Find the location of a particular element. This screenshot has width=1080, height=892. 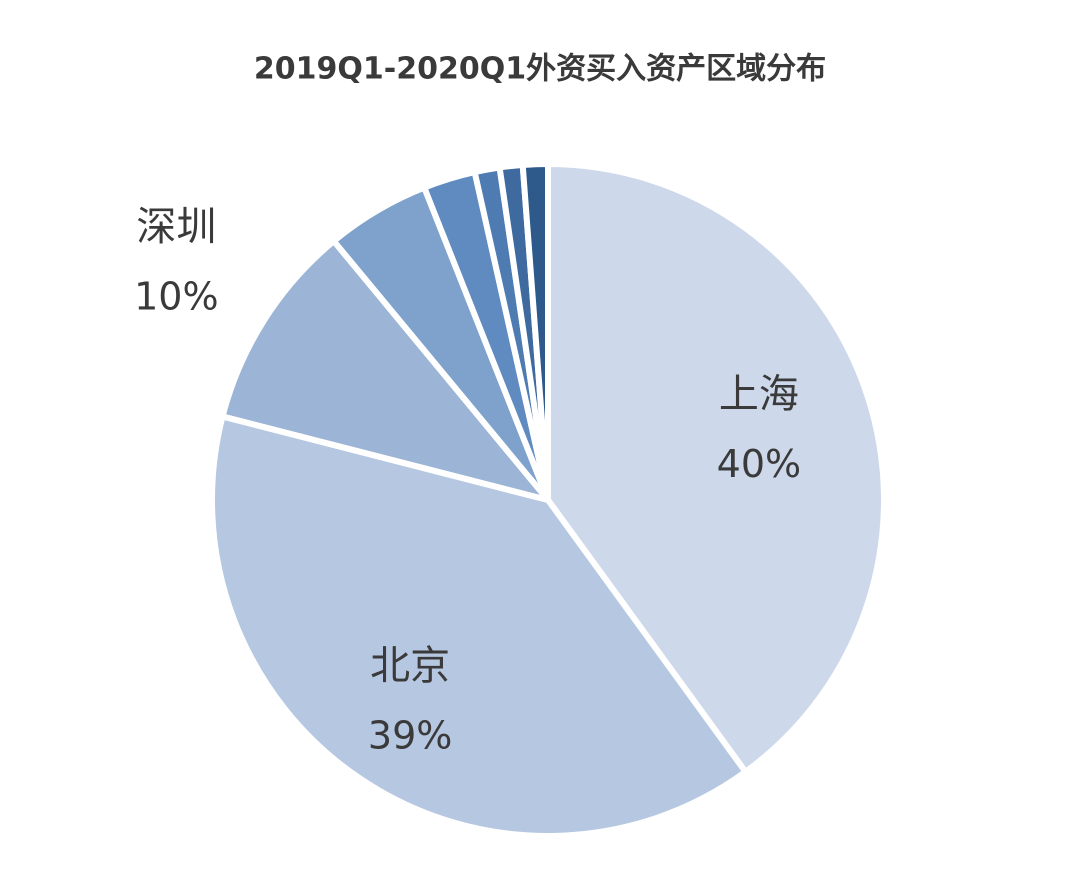

slice-label: 北京 is located at coordinates (410, 666).